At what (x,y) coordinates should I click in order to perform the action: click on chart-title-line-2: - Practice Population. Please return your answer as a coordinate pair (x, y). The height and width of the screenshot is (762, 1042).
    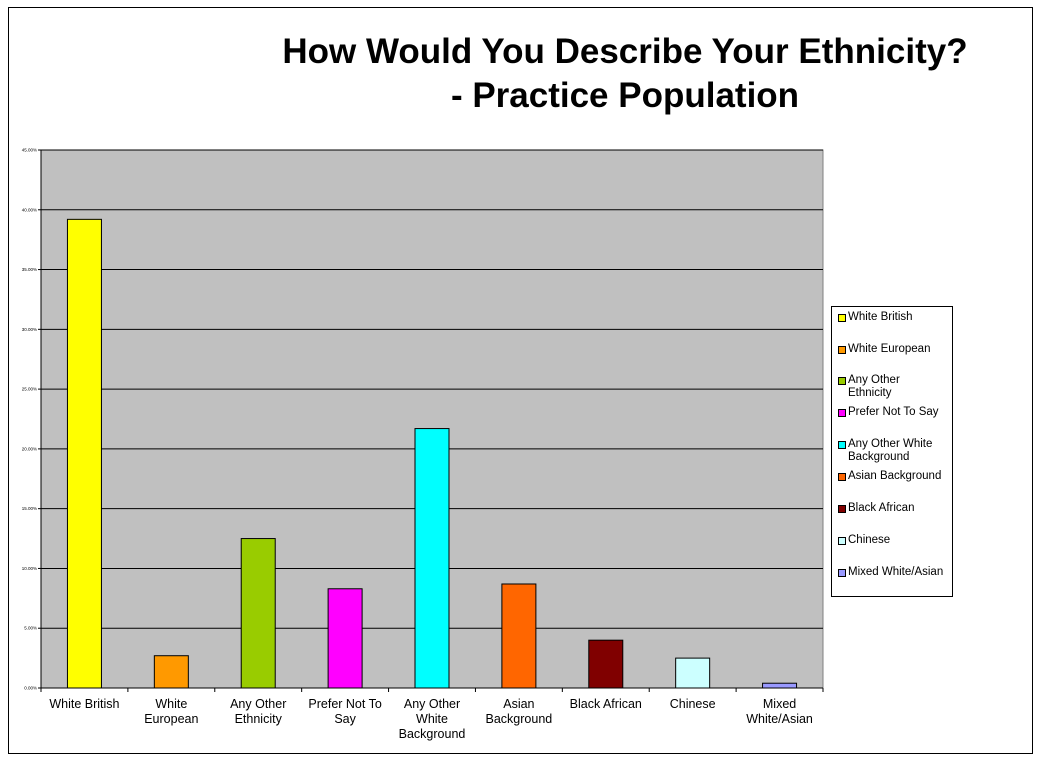
    Looking at the image, I should click on (625, 95).